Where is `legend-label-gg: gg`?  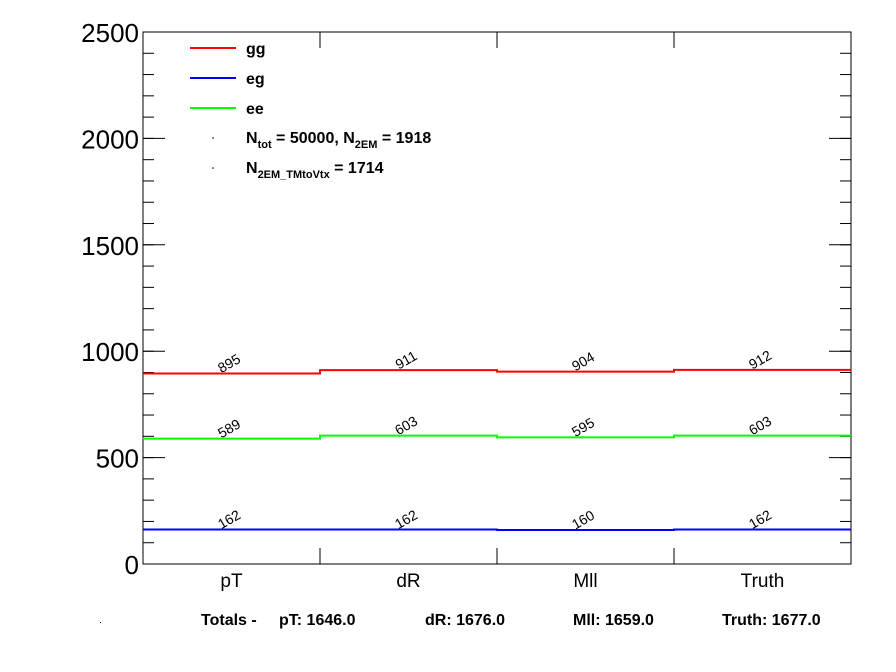 legend-label-gg: gg is located at coordinates (256, 49).